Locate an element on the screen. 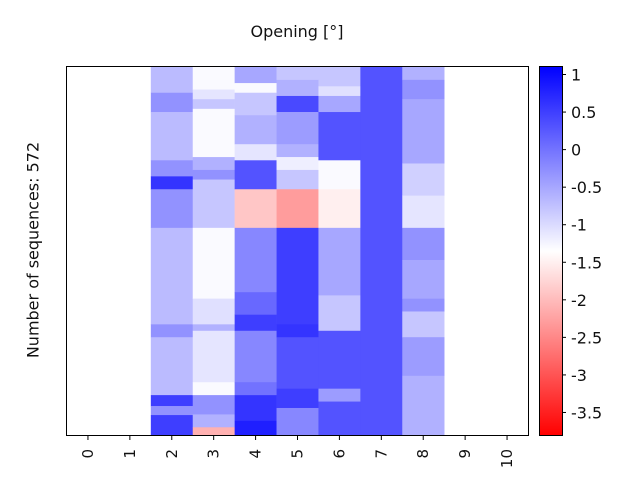 Image resolution: width=640 pixels, height=480 pixels. colorbar-ticks: 1 0.5 0 -0.5 -1 -1.5 -2 -2.5 -3 -3.5 is located at coordinates (582, 244).